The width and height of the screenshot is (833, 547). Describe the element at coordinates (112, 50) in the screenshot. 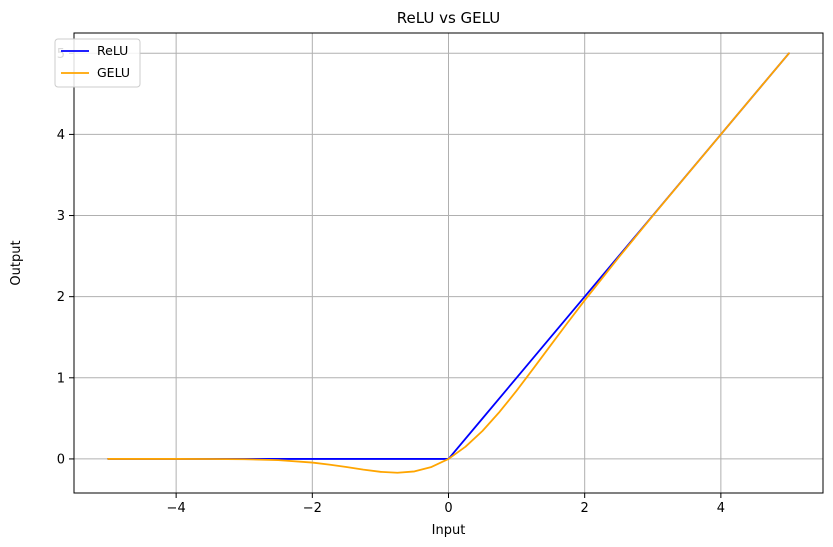

I see `legend-label-relu: ReLU` at that location.